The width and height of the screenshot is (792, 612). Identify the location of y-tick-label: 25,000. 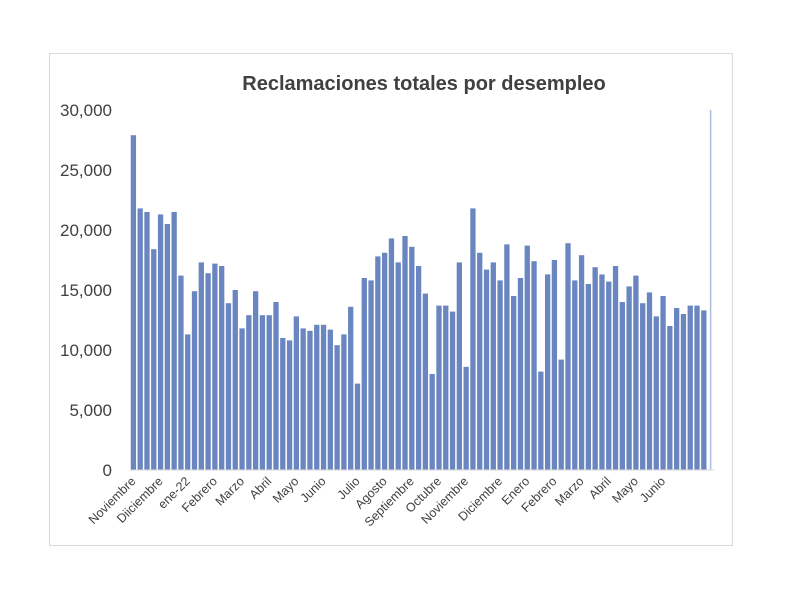
(86, 170).